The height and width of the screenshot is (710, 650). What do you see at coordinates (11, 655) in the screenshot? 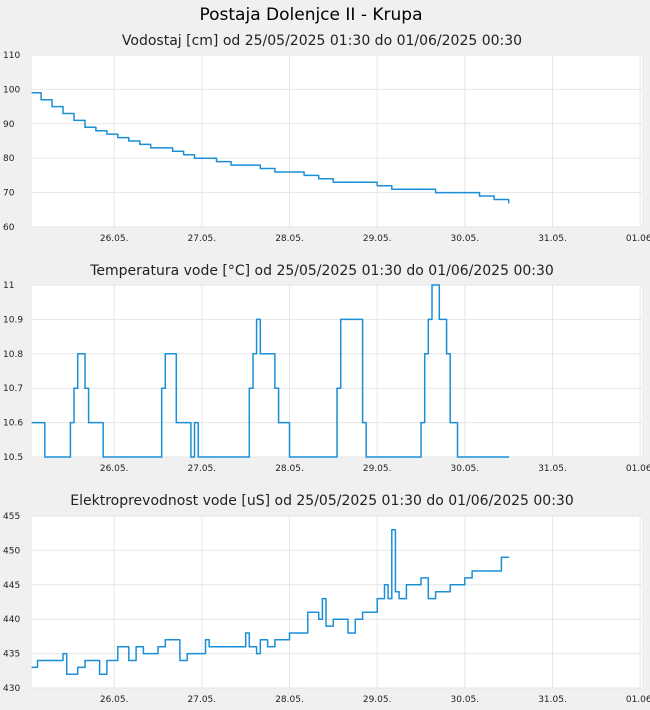
I see `y-tick-label: 435` at bounding box center [11, 655].